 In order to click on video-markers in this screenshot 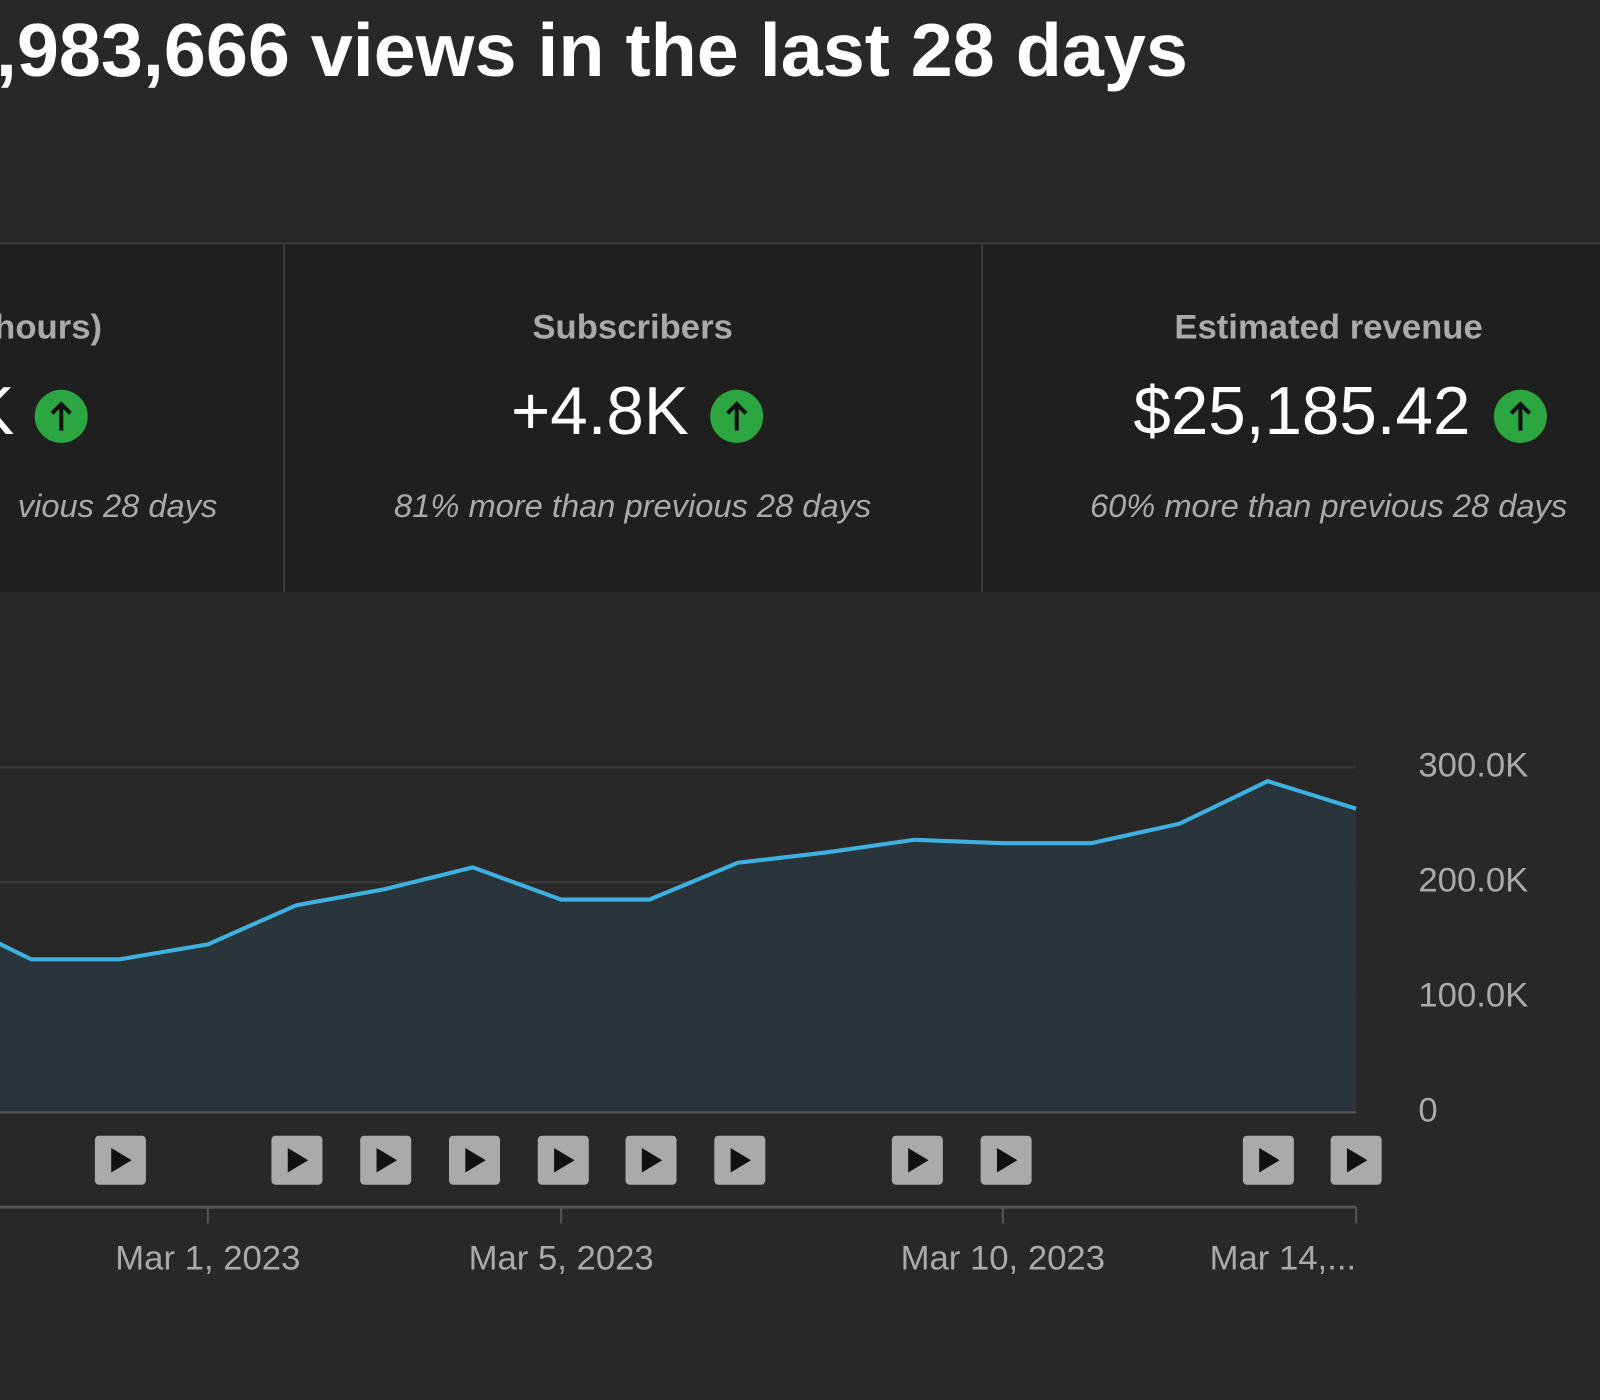, I will do `click(738, 1160)`.